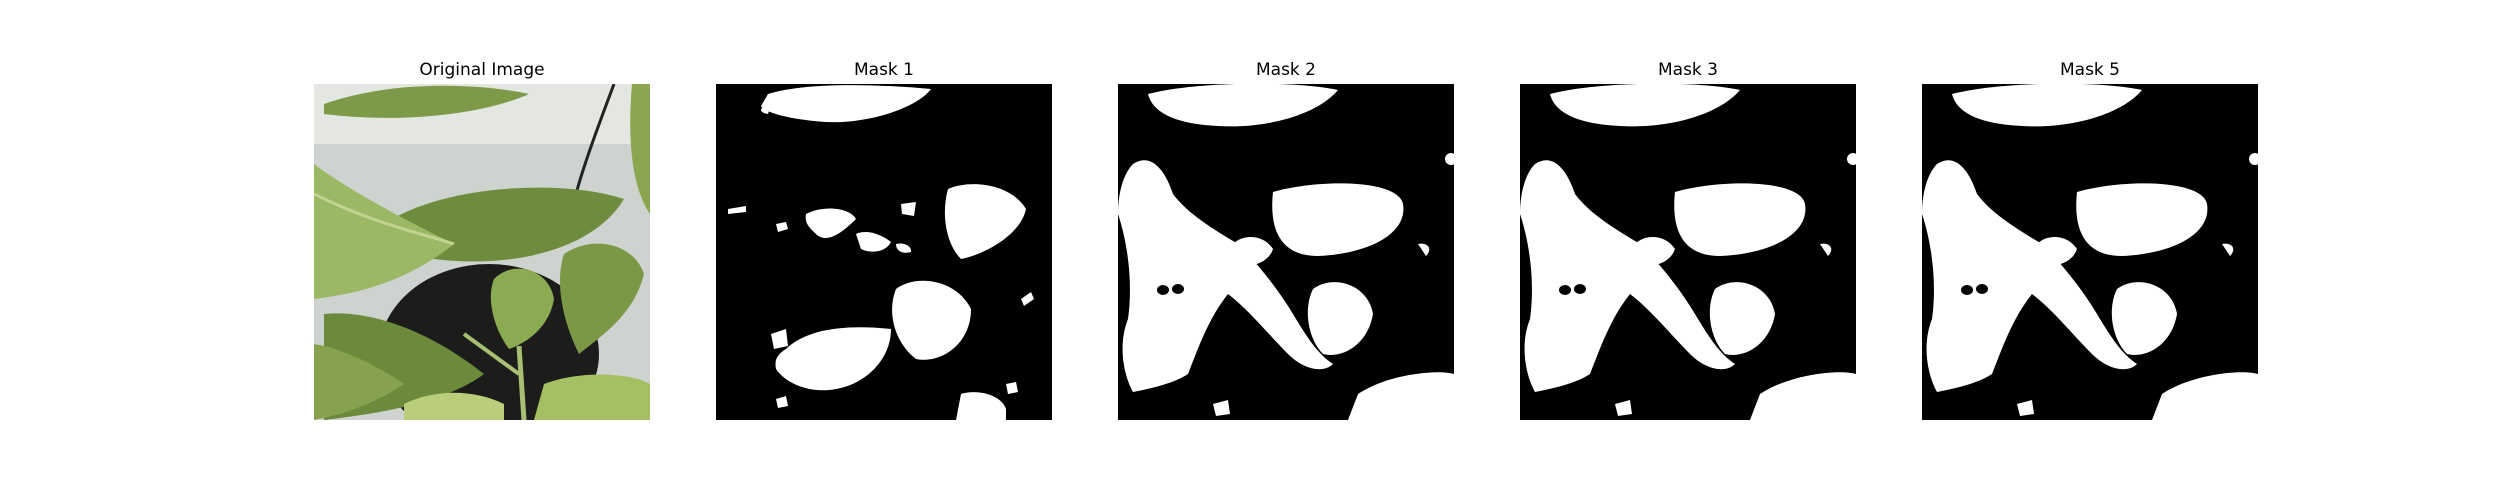 The image size is (2500, 500). I want to click on panel-mask-2: Mask 2, so click(1286, 240).